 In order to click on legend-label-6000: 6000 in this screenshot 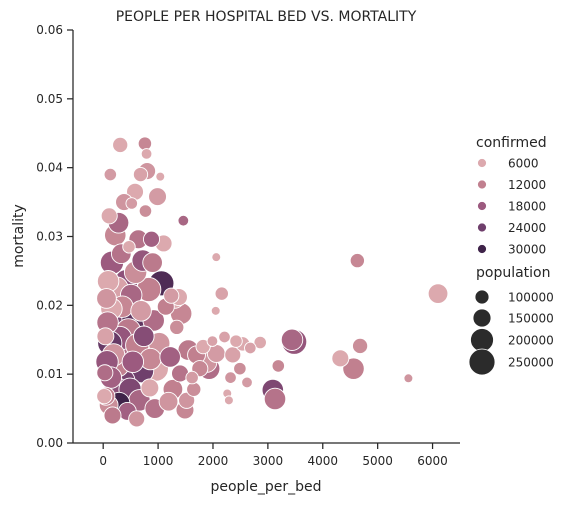, I will do `click(523, 164)`.